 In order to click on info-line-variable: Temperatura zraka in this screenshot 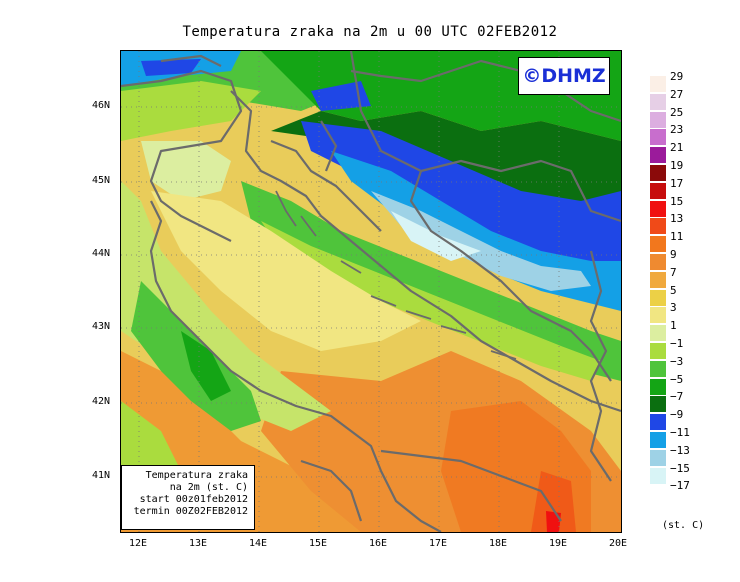, I will do `click(196, 475)`.